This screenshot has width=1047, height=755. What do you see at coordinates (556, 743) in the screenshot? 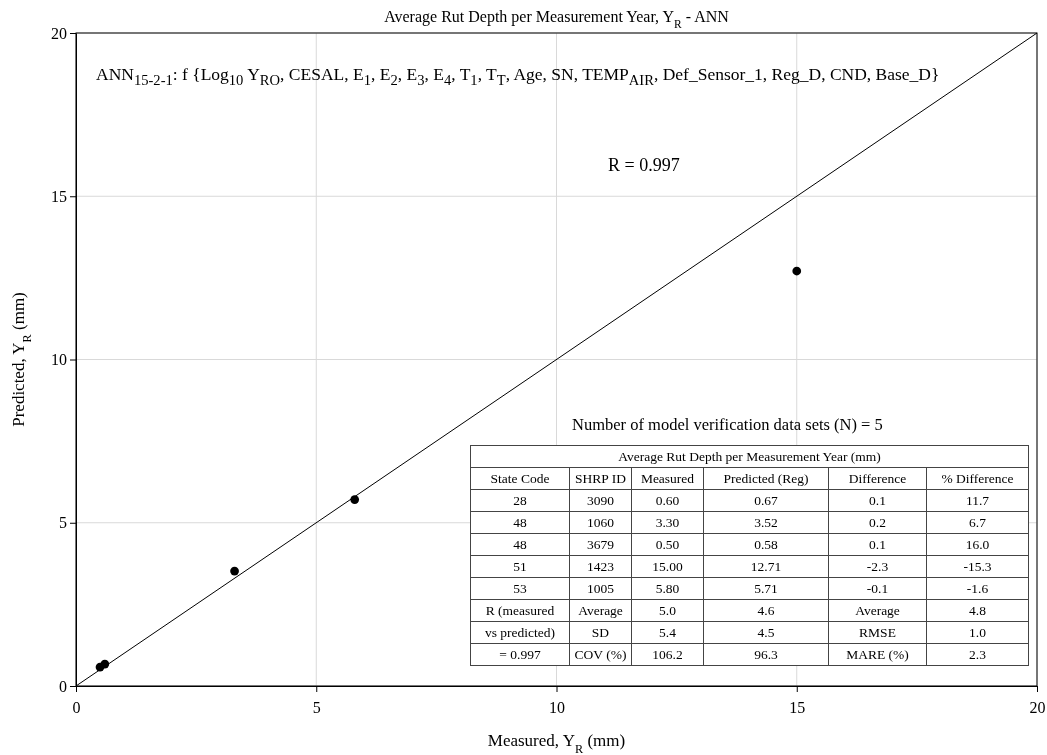
I see `x-axis-title: Measured, Y$_{R}$ (mm)` at bounding box center [556, 743].